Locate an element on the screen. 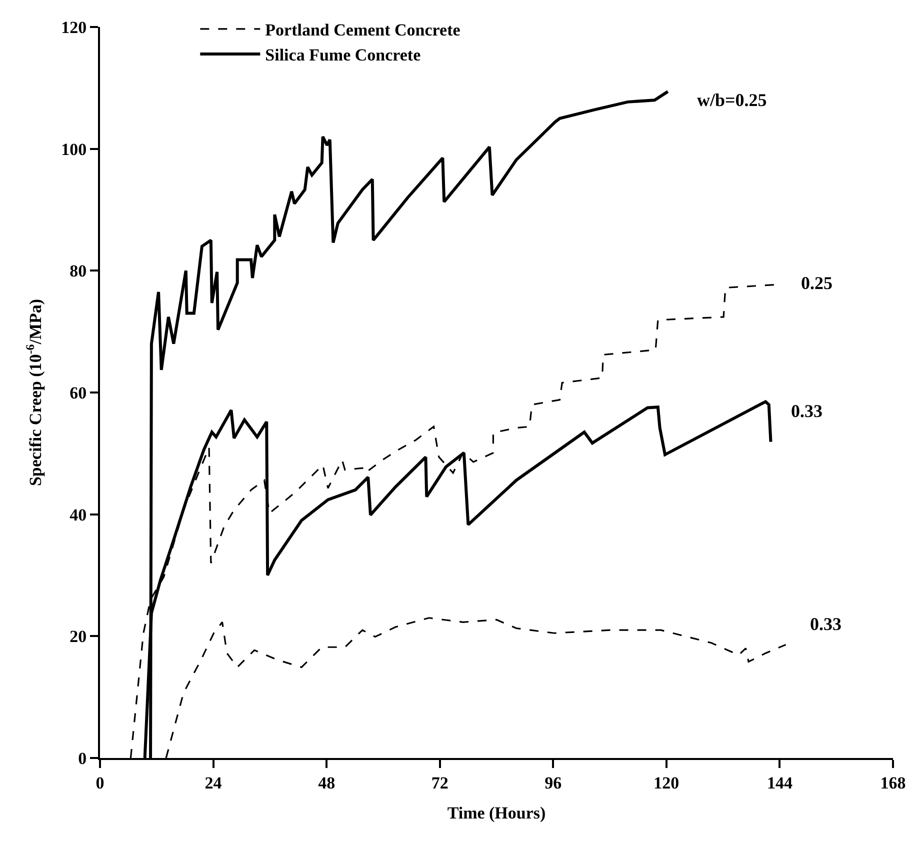 The width and height of the screenshot is (921, 856). y-tick-label: 120 is located at coordinates (74, 27).